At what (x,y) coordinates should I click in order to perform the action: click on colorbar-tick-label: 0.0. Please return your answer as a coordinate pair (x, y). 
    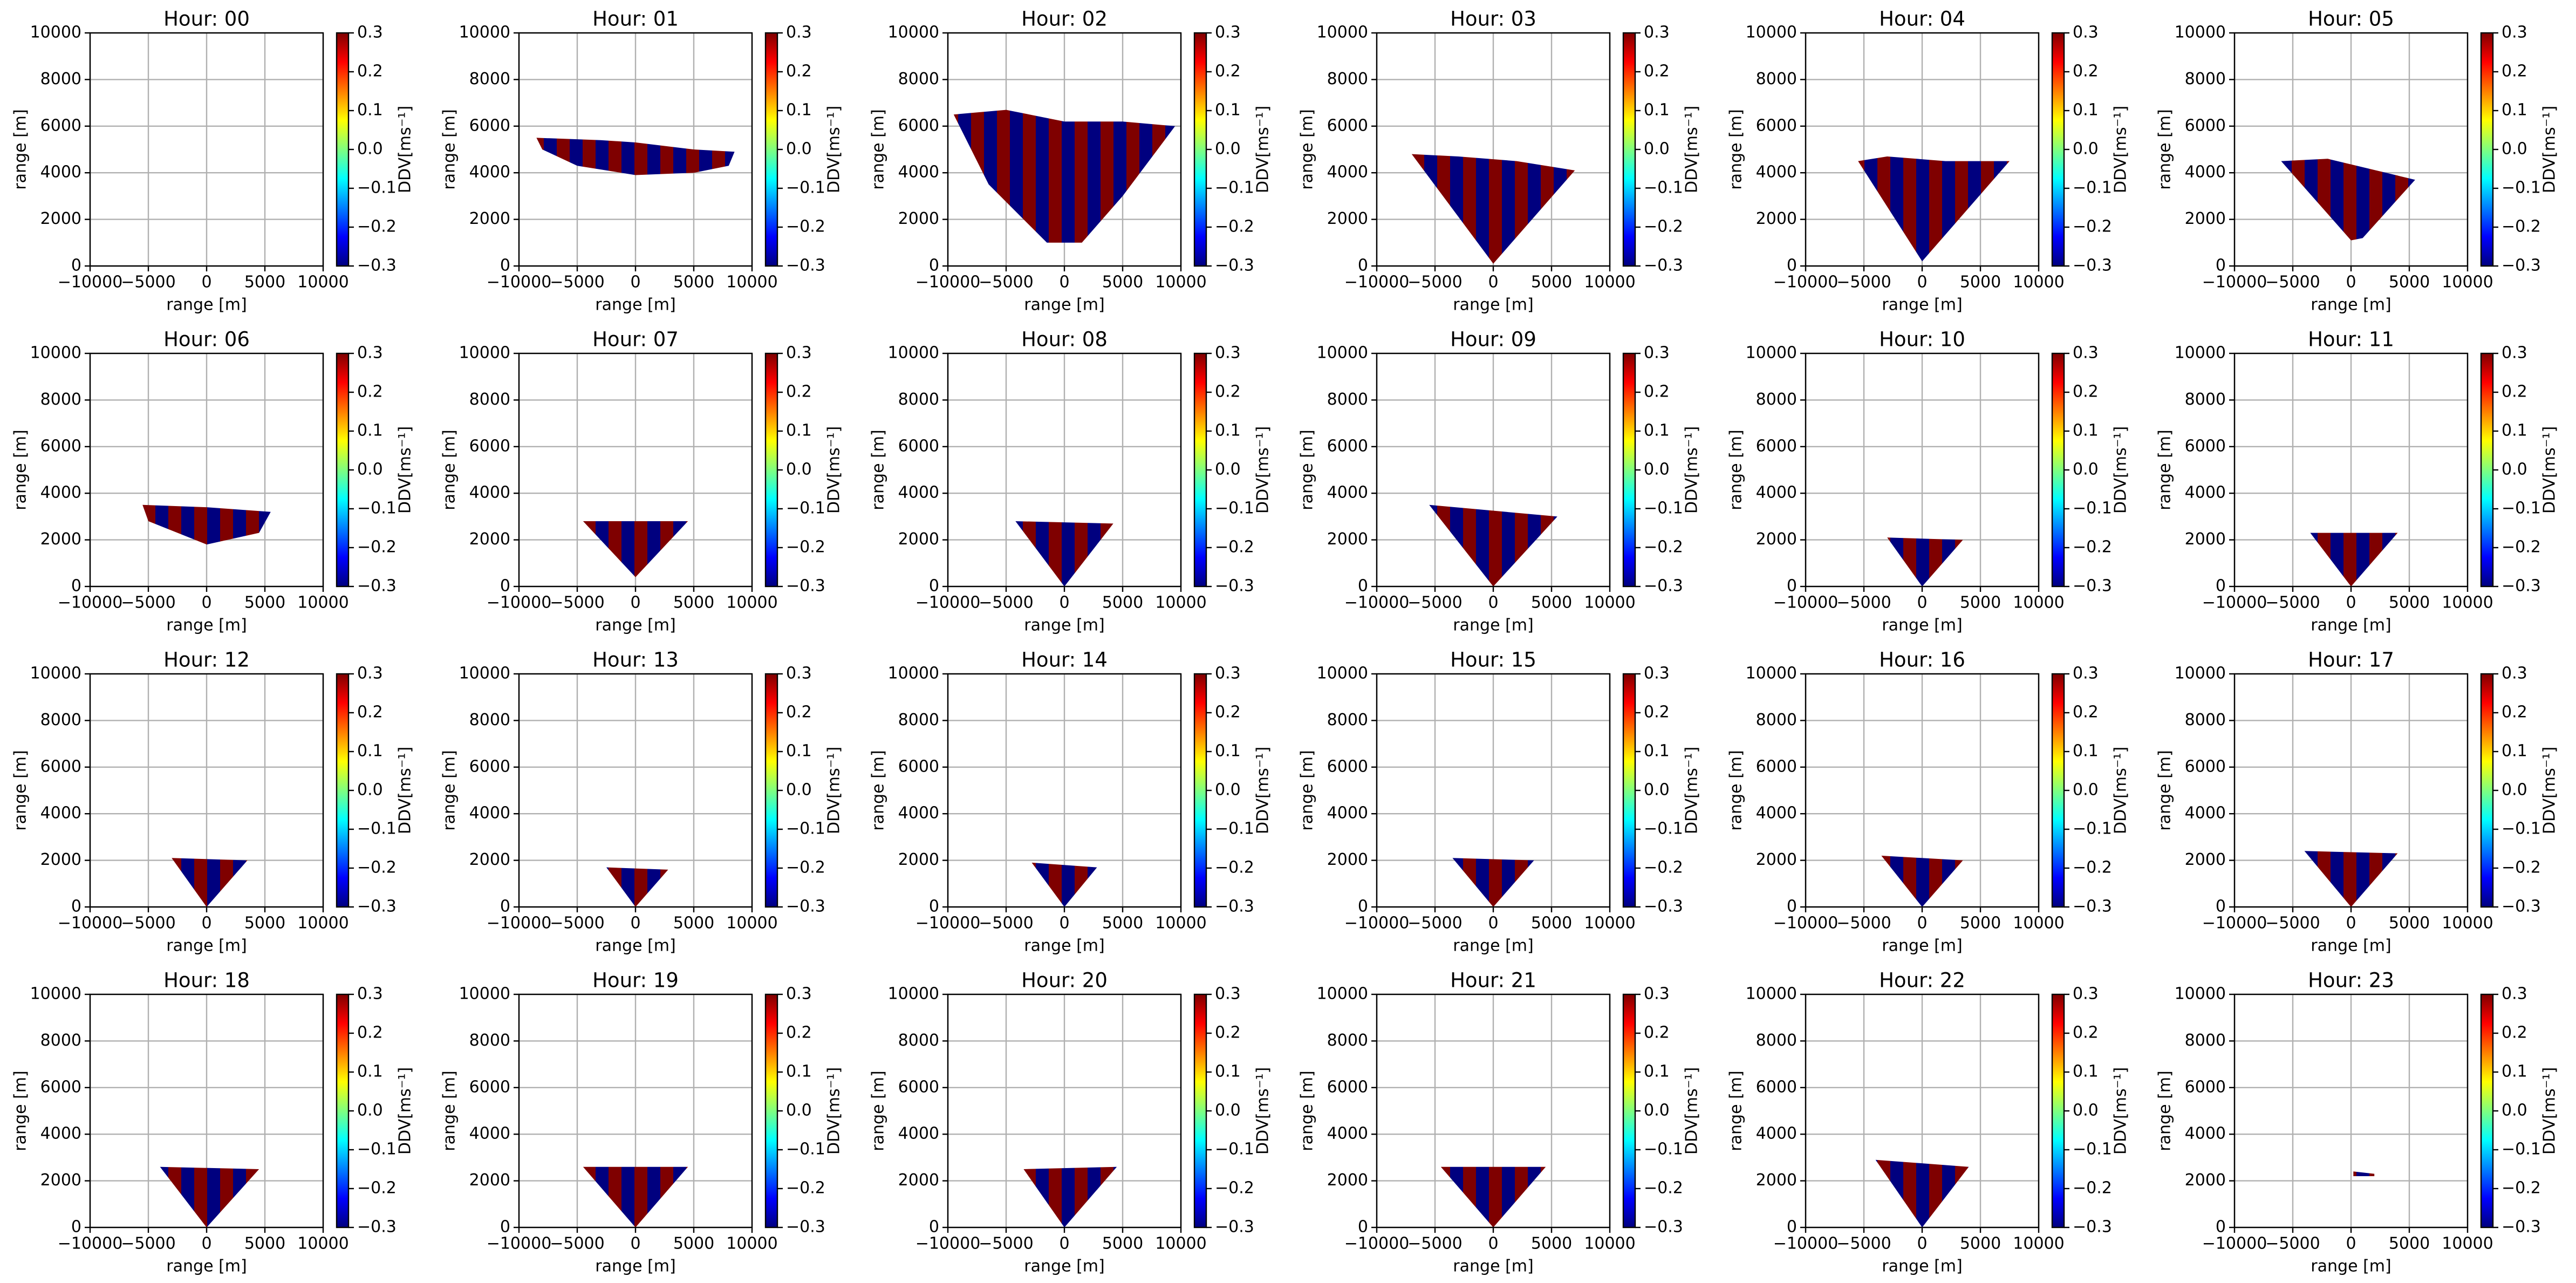
    Looking at the image, I should click on (2086, 149).